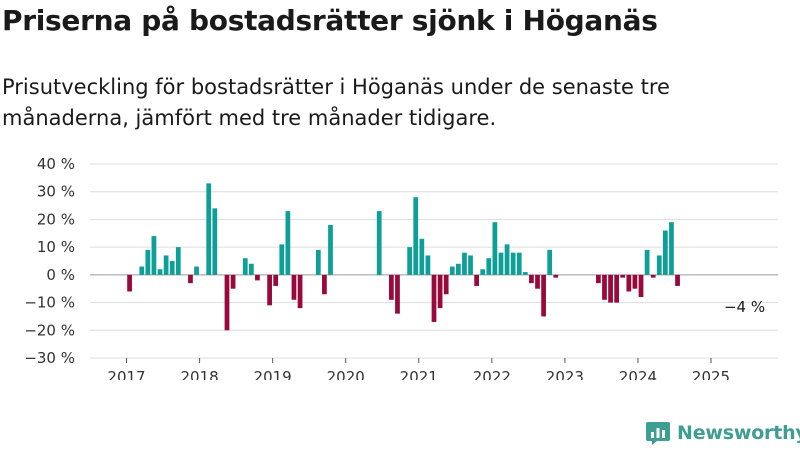  Describe the element at coordinates (273, 374) in the screenshot. I see `x-tick-label: 2019` at that location.